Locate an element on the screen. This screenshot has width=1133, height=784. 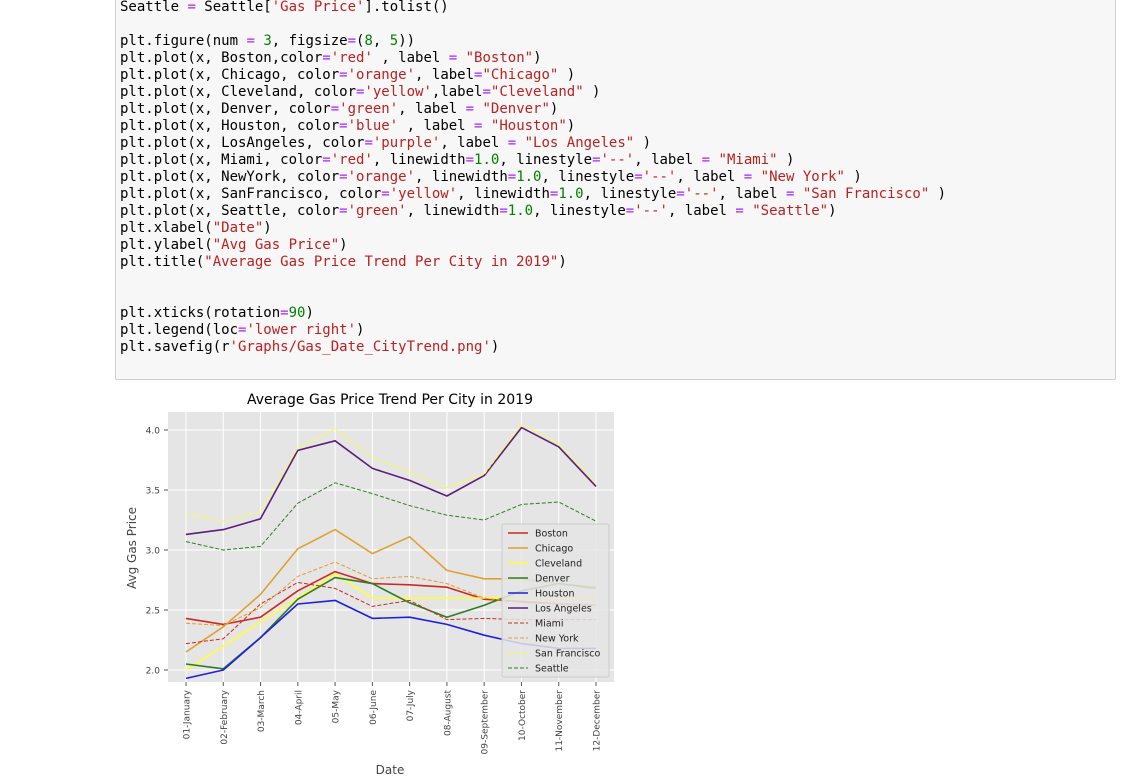
code-token: 90 is located at coordinates (297, 313).